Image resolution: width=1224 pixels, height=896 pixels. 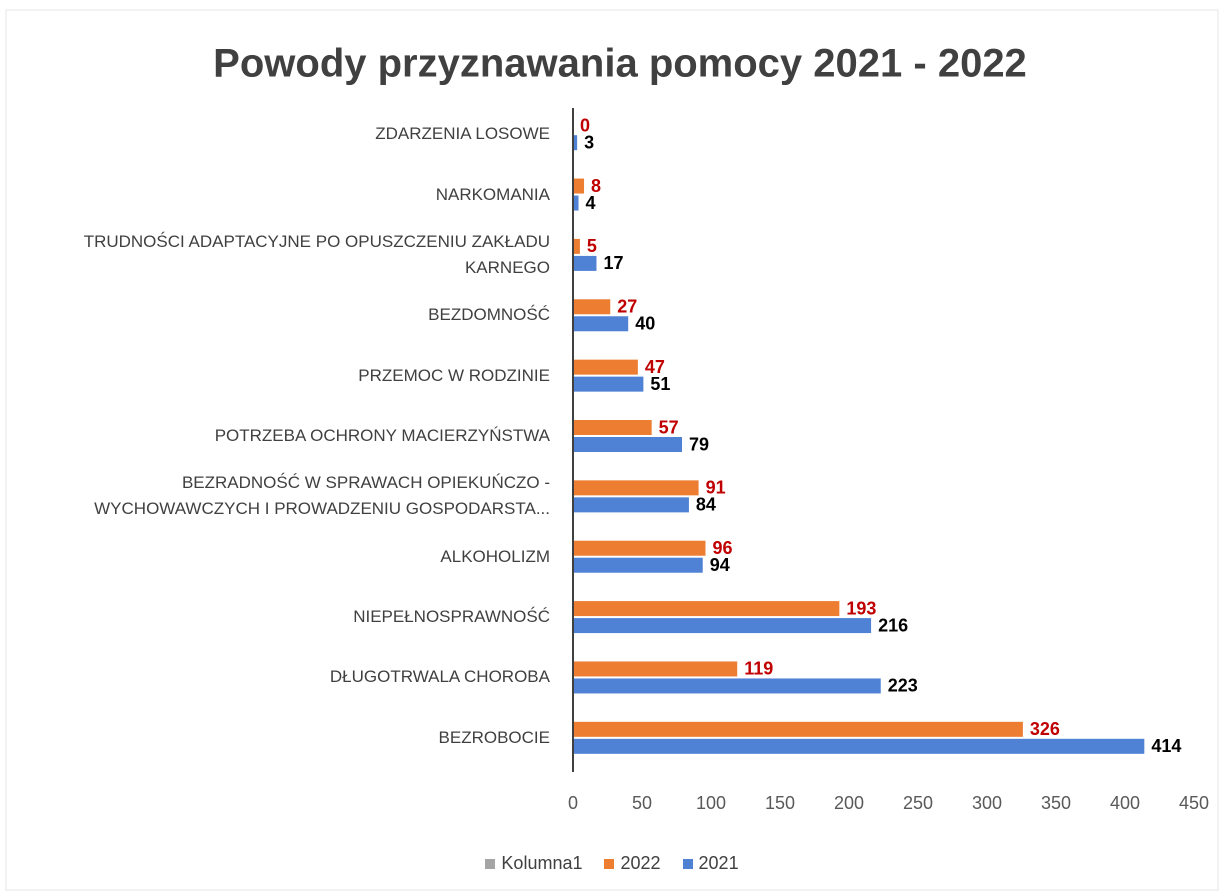 What do you see at coordinates (849, 803) in the screenshot?
I see `x-tick-label: 200` at bounding box center [849, 803].